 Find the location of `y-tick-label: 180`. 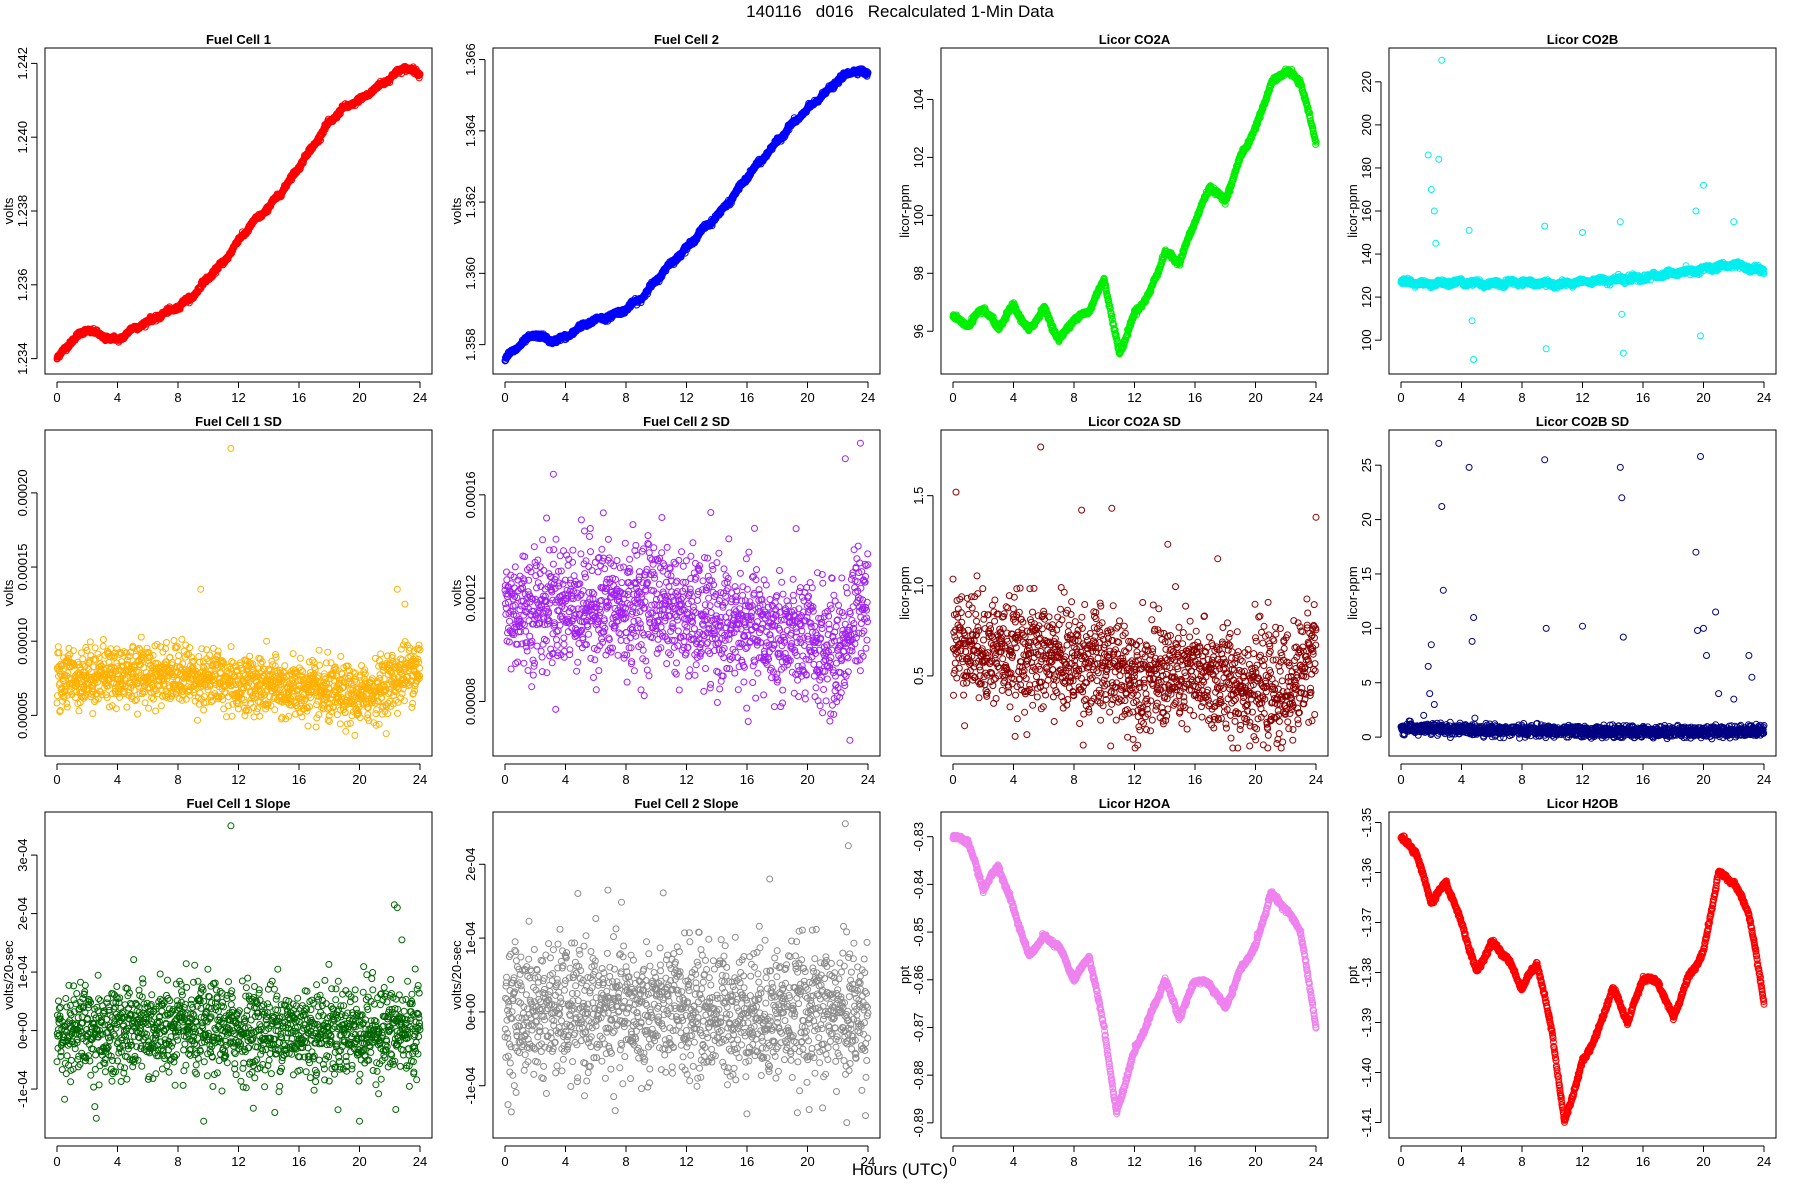

y-tick-label: 180 is located at coordinates (1366, 168).